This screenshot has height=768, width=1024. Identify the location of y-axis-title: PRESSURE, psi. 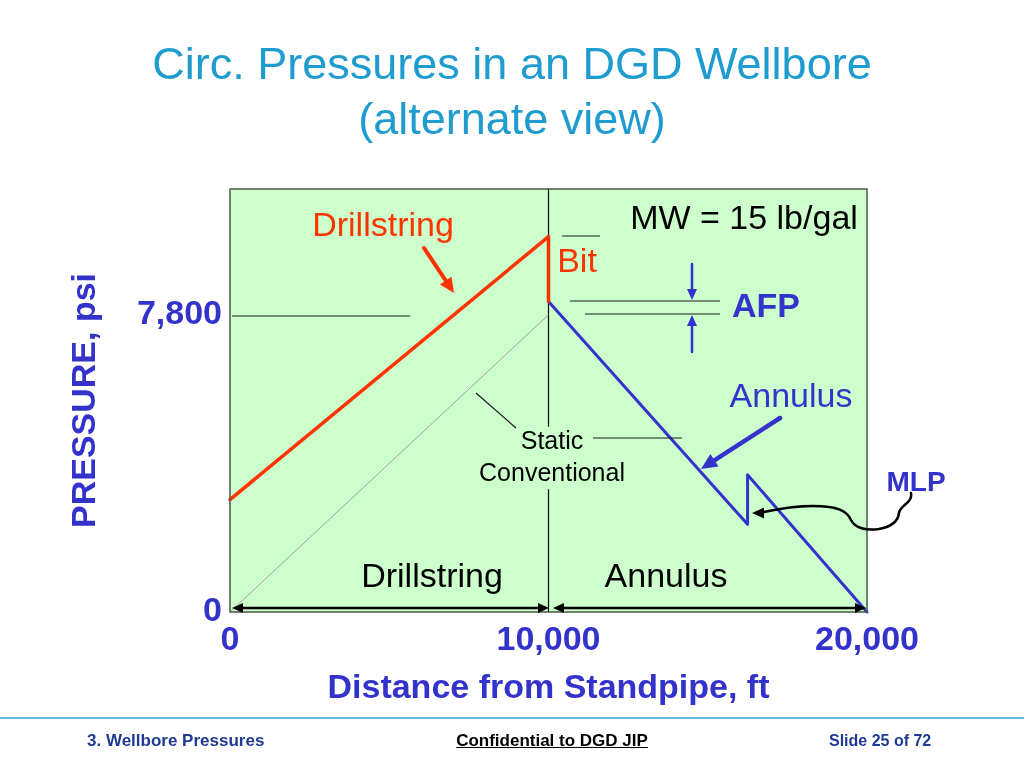
(82, 400).